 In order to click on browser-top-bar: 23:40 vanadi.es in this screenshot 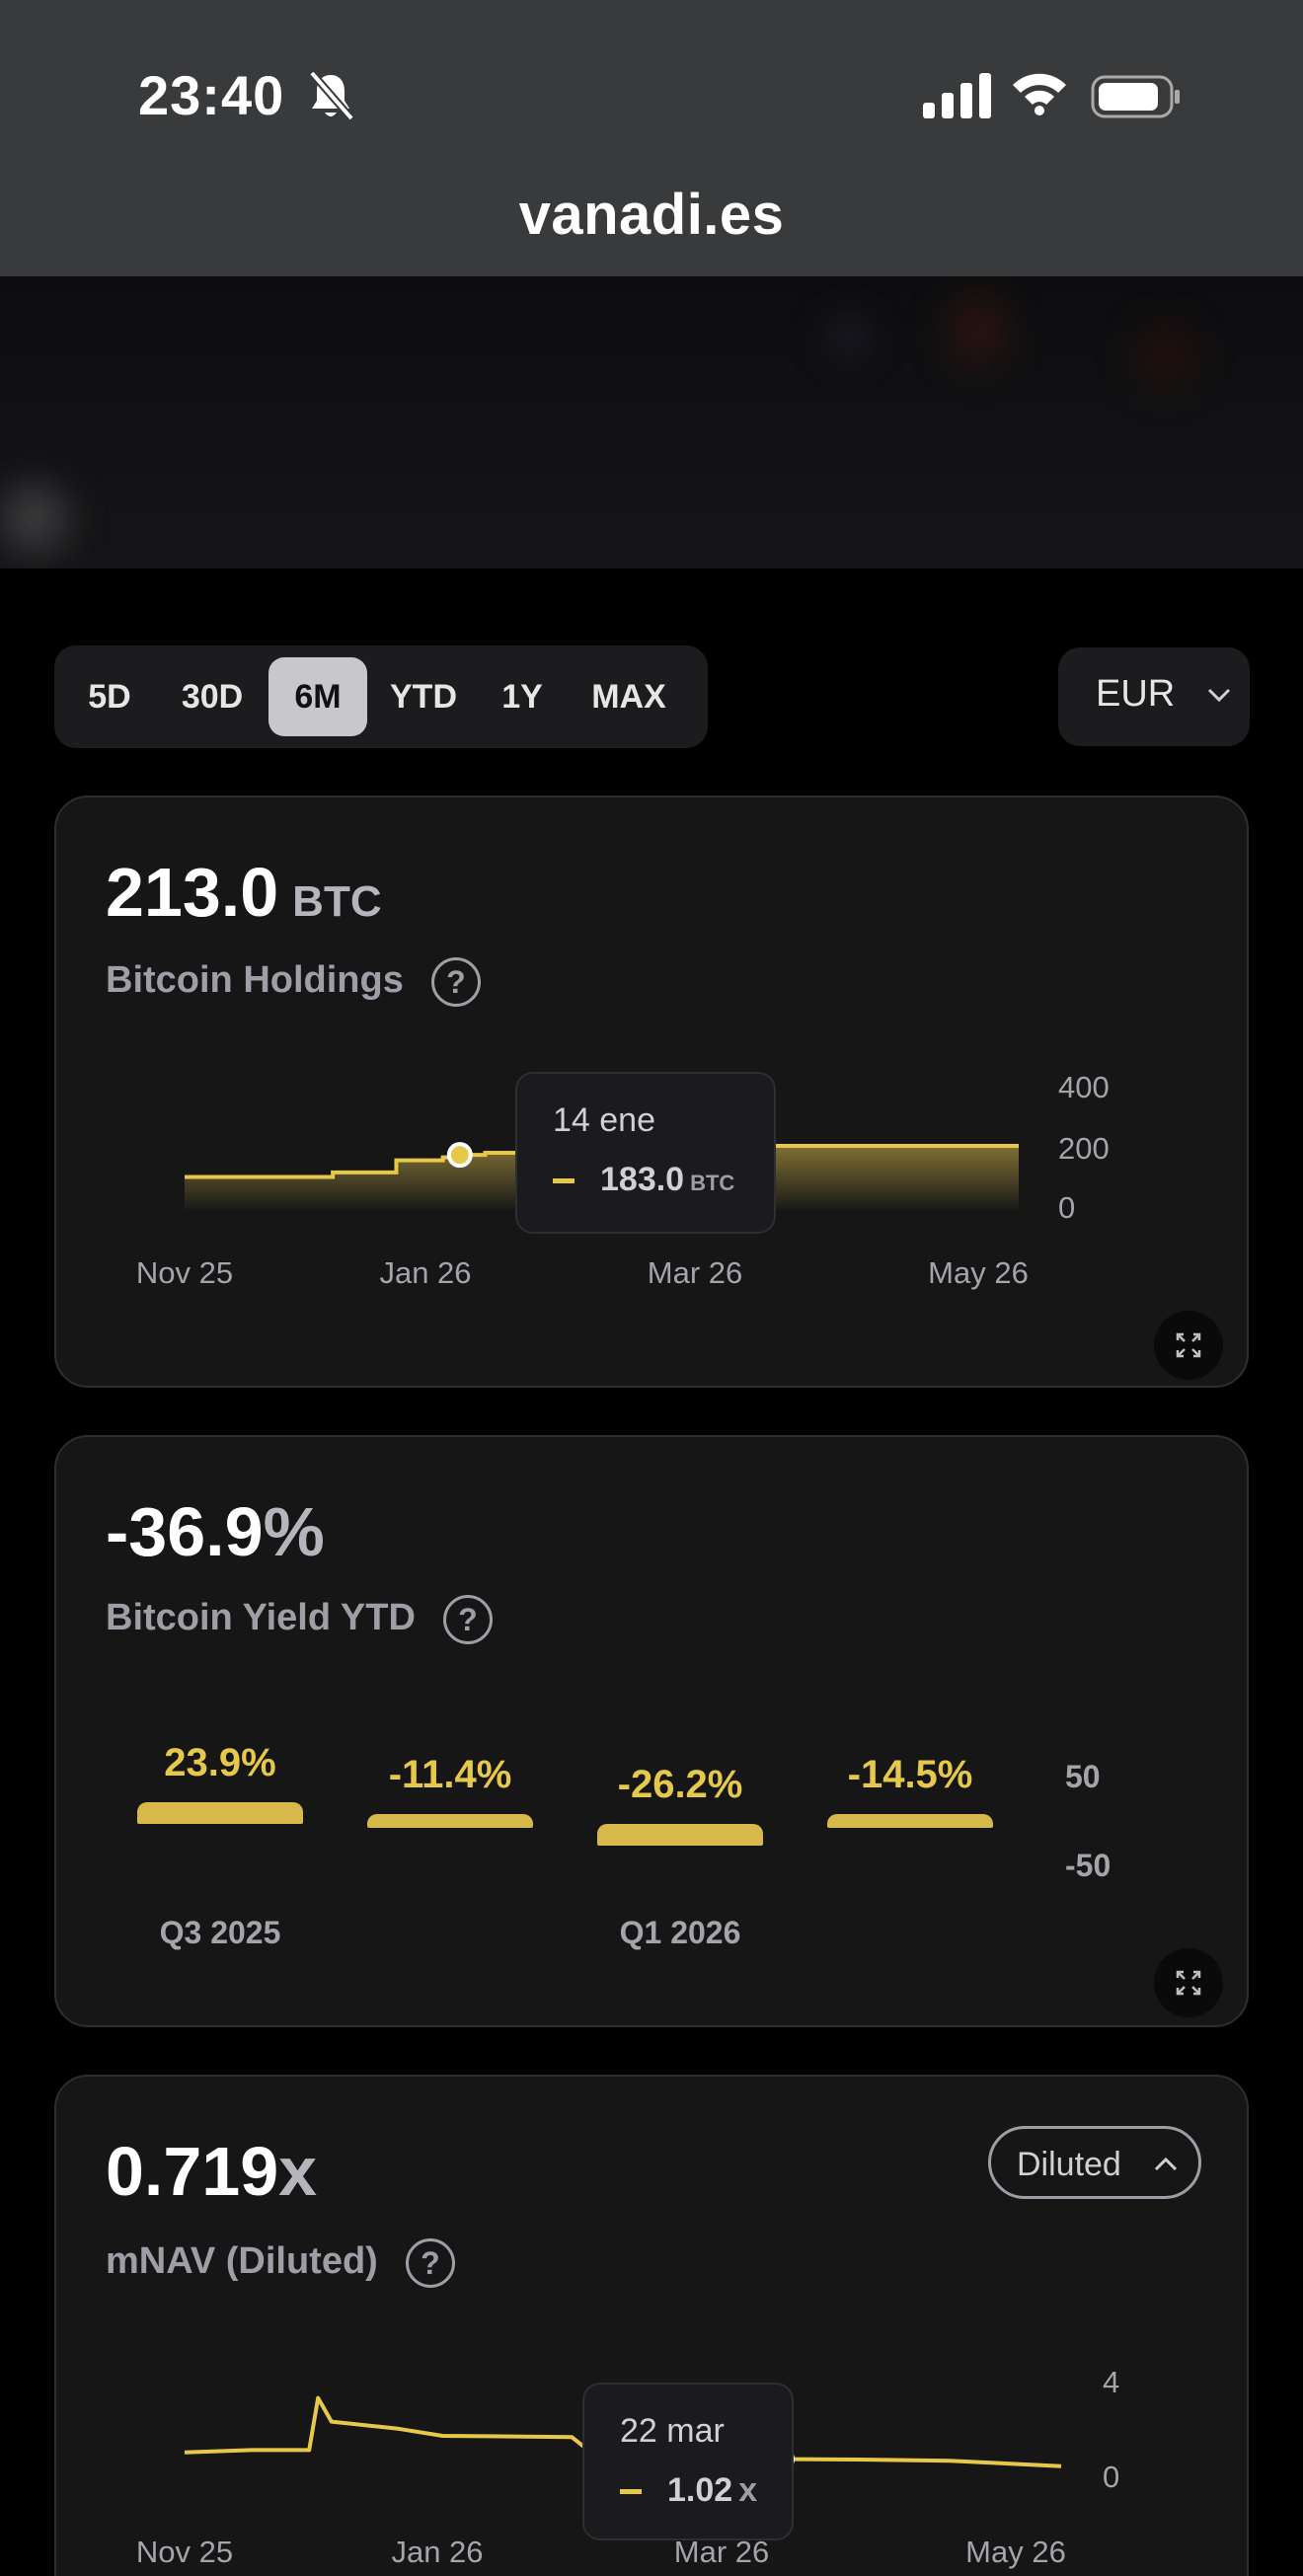, I will do `click(651, 138)`.